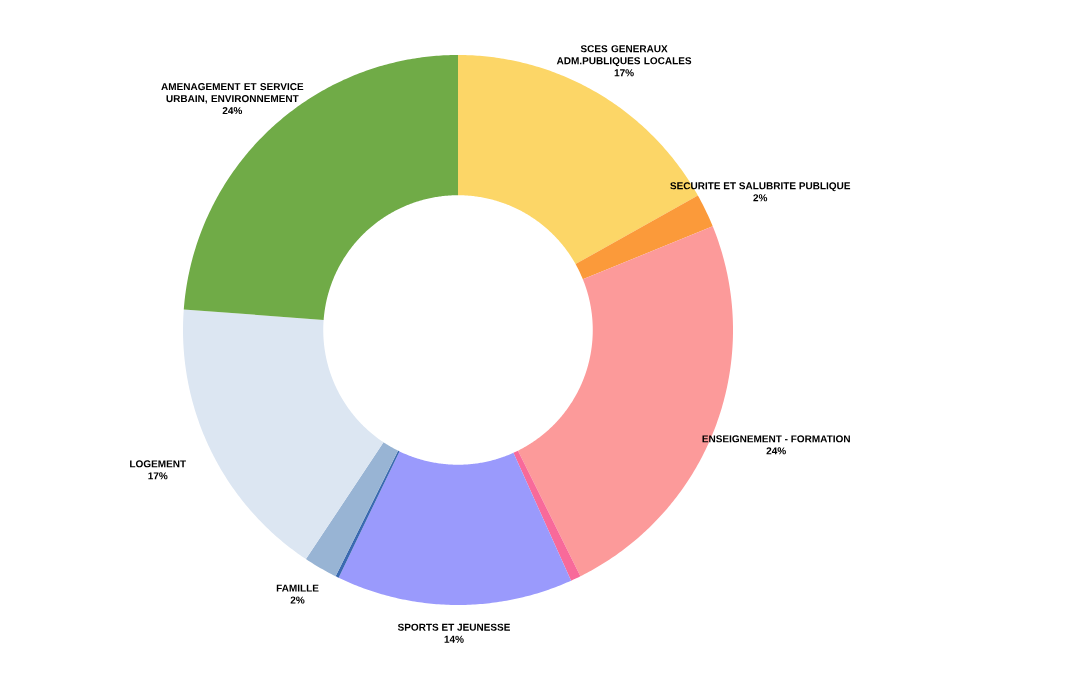 This screenshot has height=675, width=1069. What do you see at coordinates (232, 93) in the screenshot?
I see `slice-label: AMENAGEMENT ET SERVICE URBAIN, ENVIRONNEMENT` at bounding box center [232, 93].